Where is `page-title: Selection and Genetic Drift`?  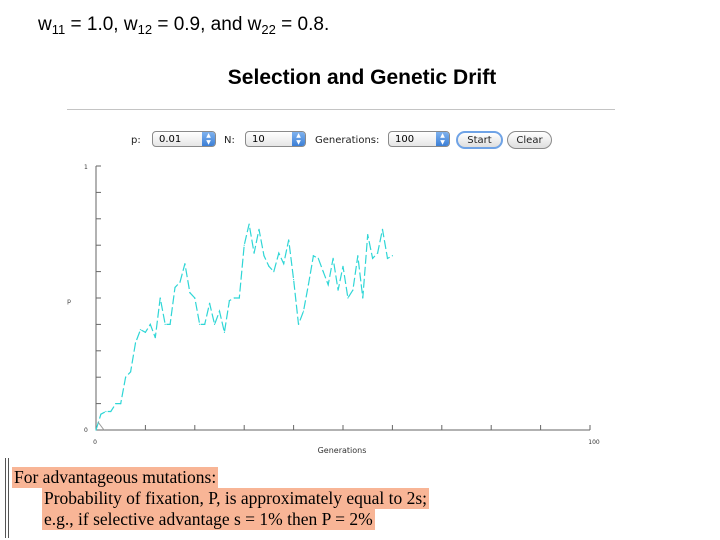 page-title: Selection and Genetic Drift is located at coordinates (362, 77).